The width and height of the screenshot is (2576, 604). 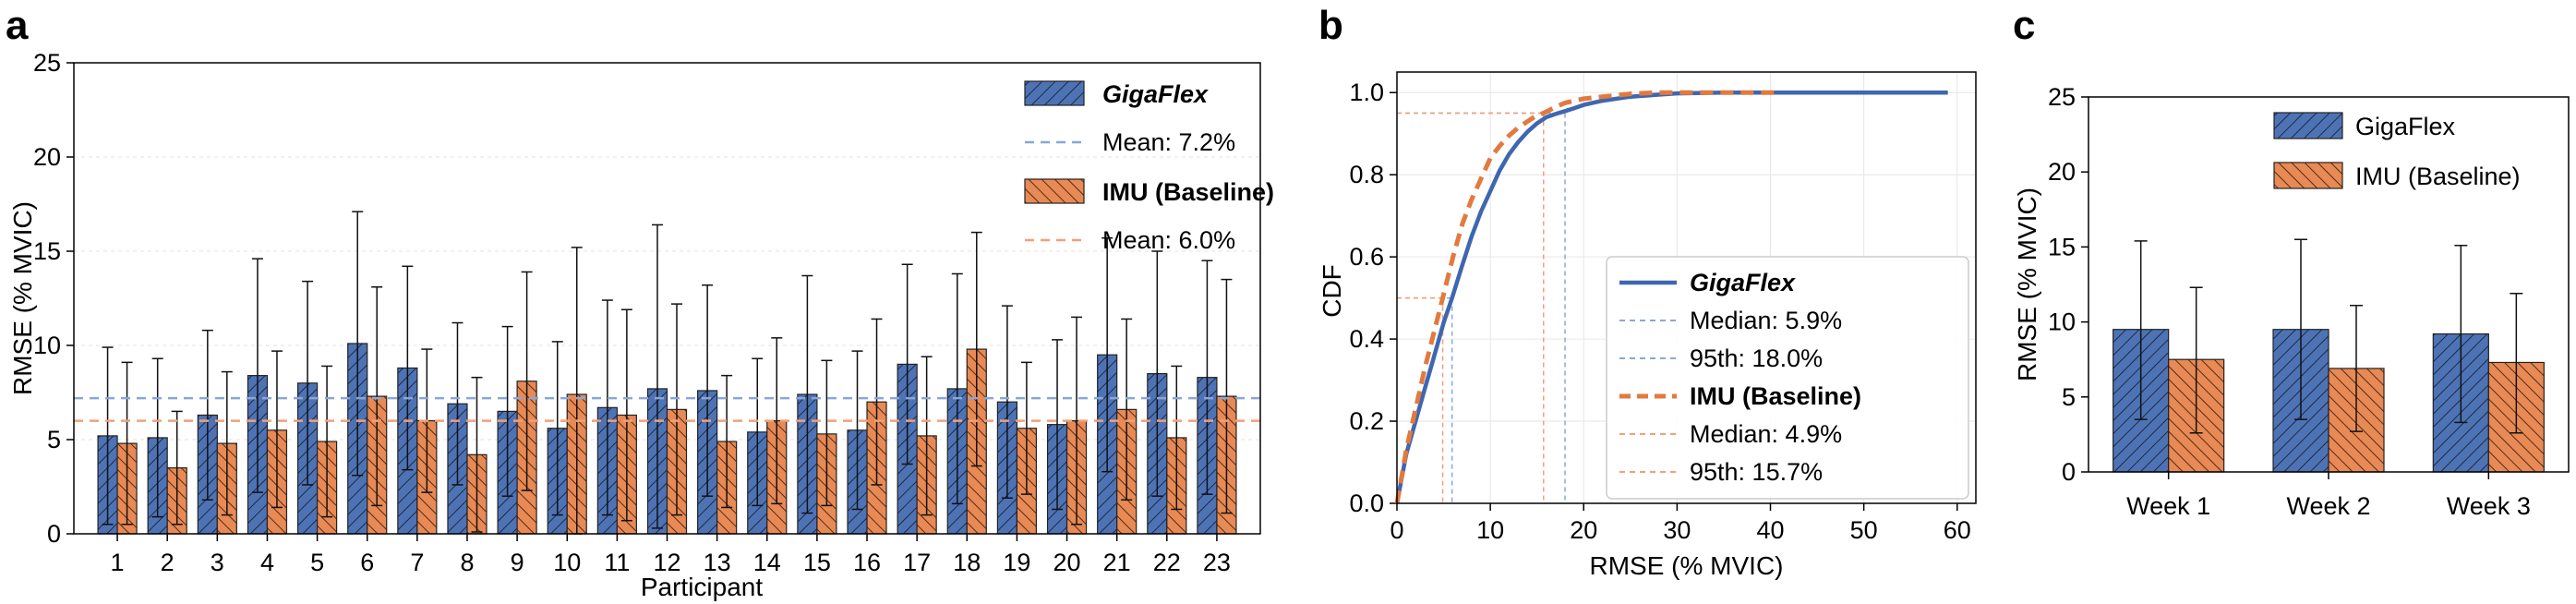 I want to click on panel-label-a: a, so click(x=17, y=26).